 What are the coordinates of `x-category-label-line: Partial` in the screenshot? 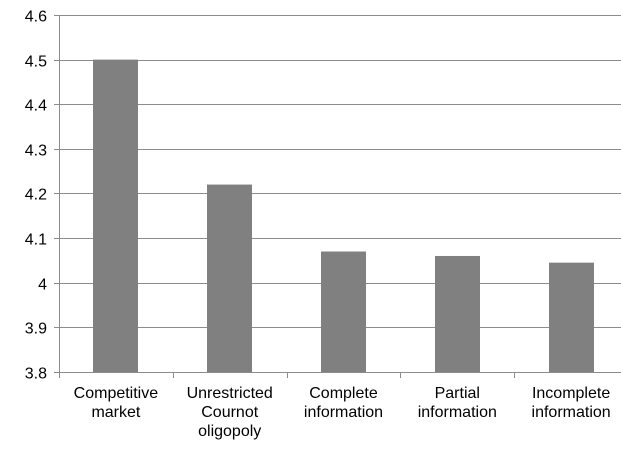 It's located at (457, 393).